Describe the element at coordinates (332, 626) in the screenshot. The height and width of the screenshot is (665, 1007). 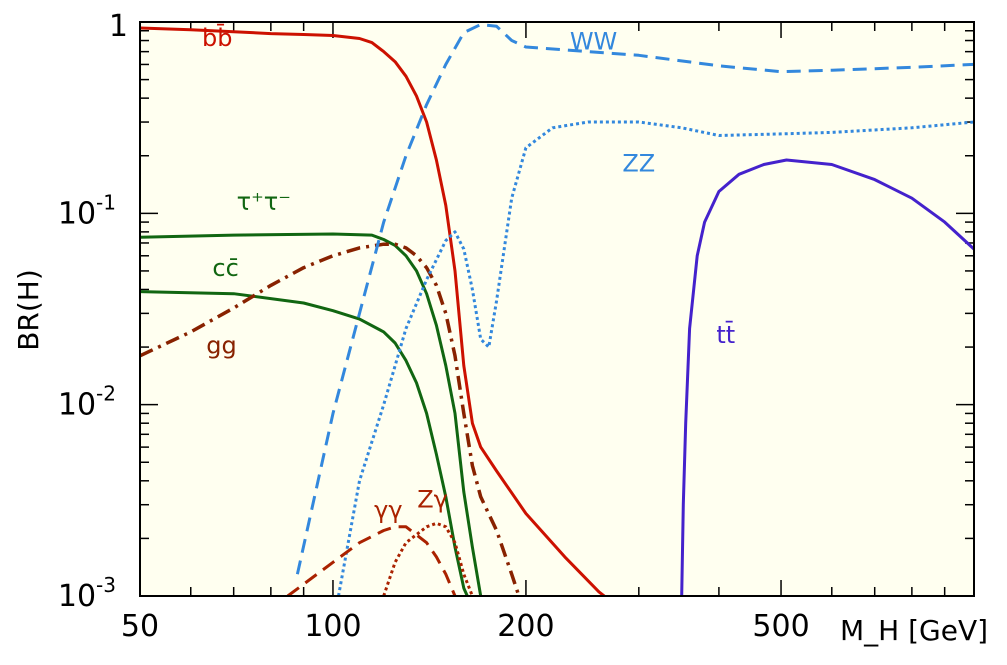
I see `x-tick-label: 100` at that location.